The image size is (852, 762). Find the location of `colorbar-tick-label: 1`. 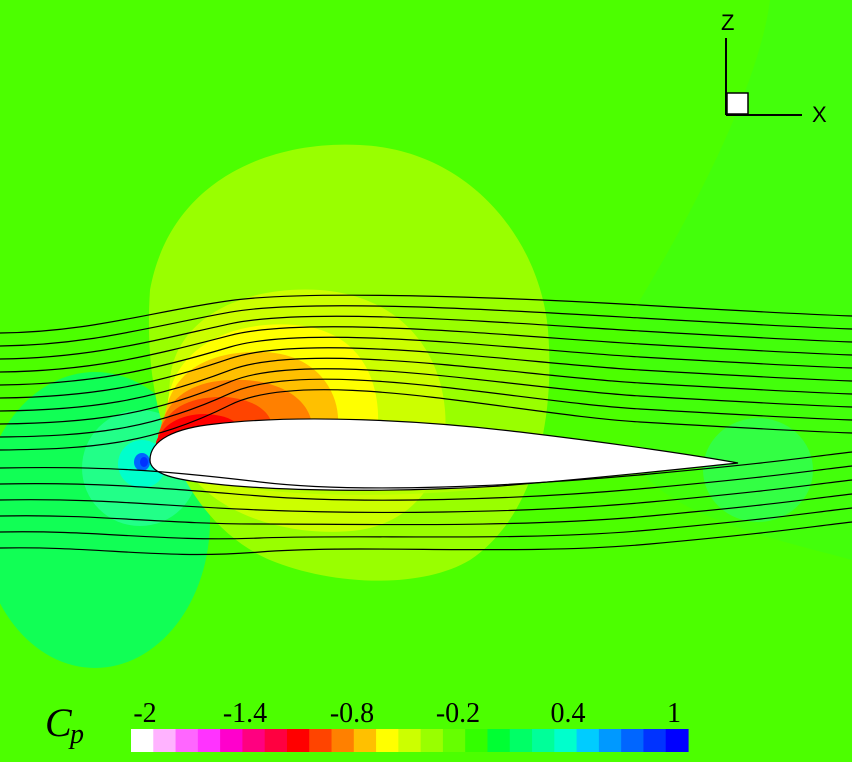

colorbar-tick-label: 1 is located at coordinates (674, 713).